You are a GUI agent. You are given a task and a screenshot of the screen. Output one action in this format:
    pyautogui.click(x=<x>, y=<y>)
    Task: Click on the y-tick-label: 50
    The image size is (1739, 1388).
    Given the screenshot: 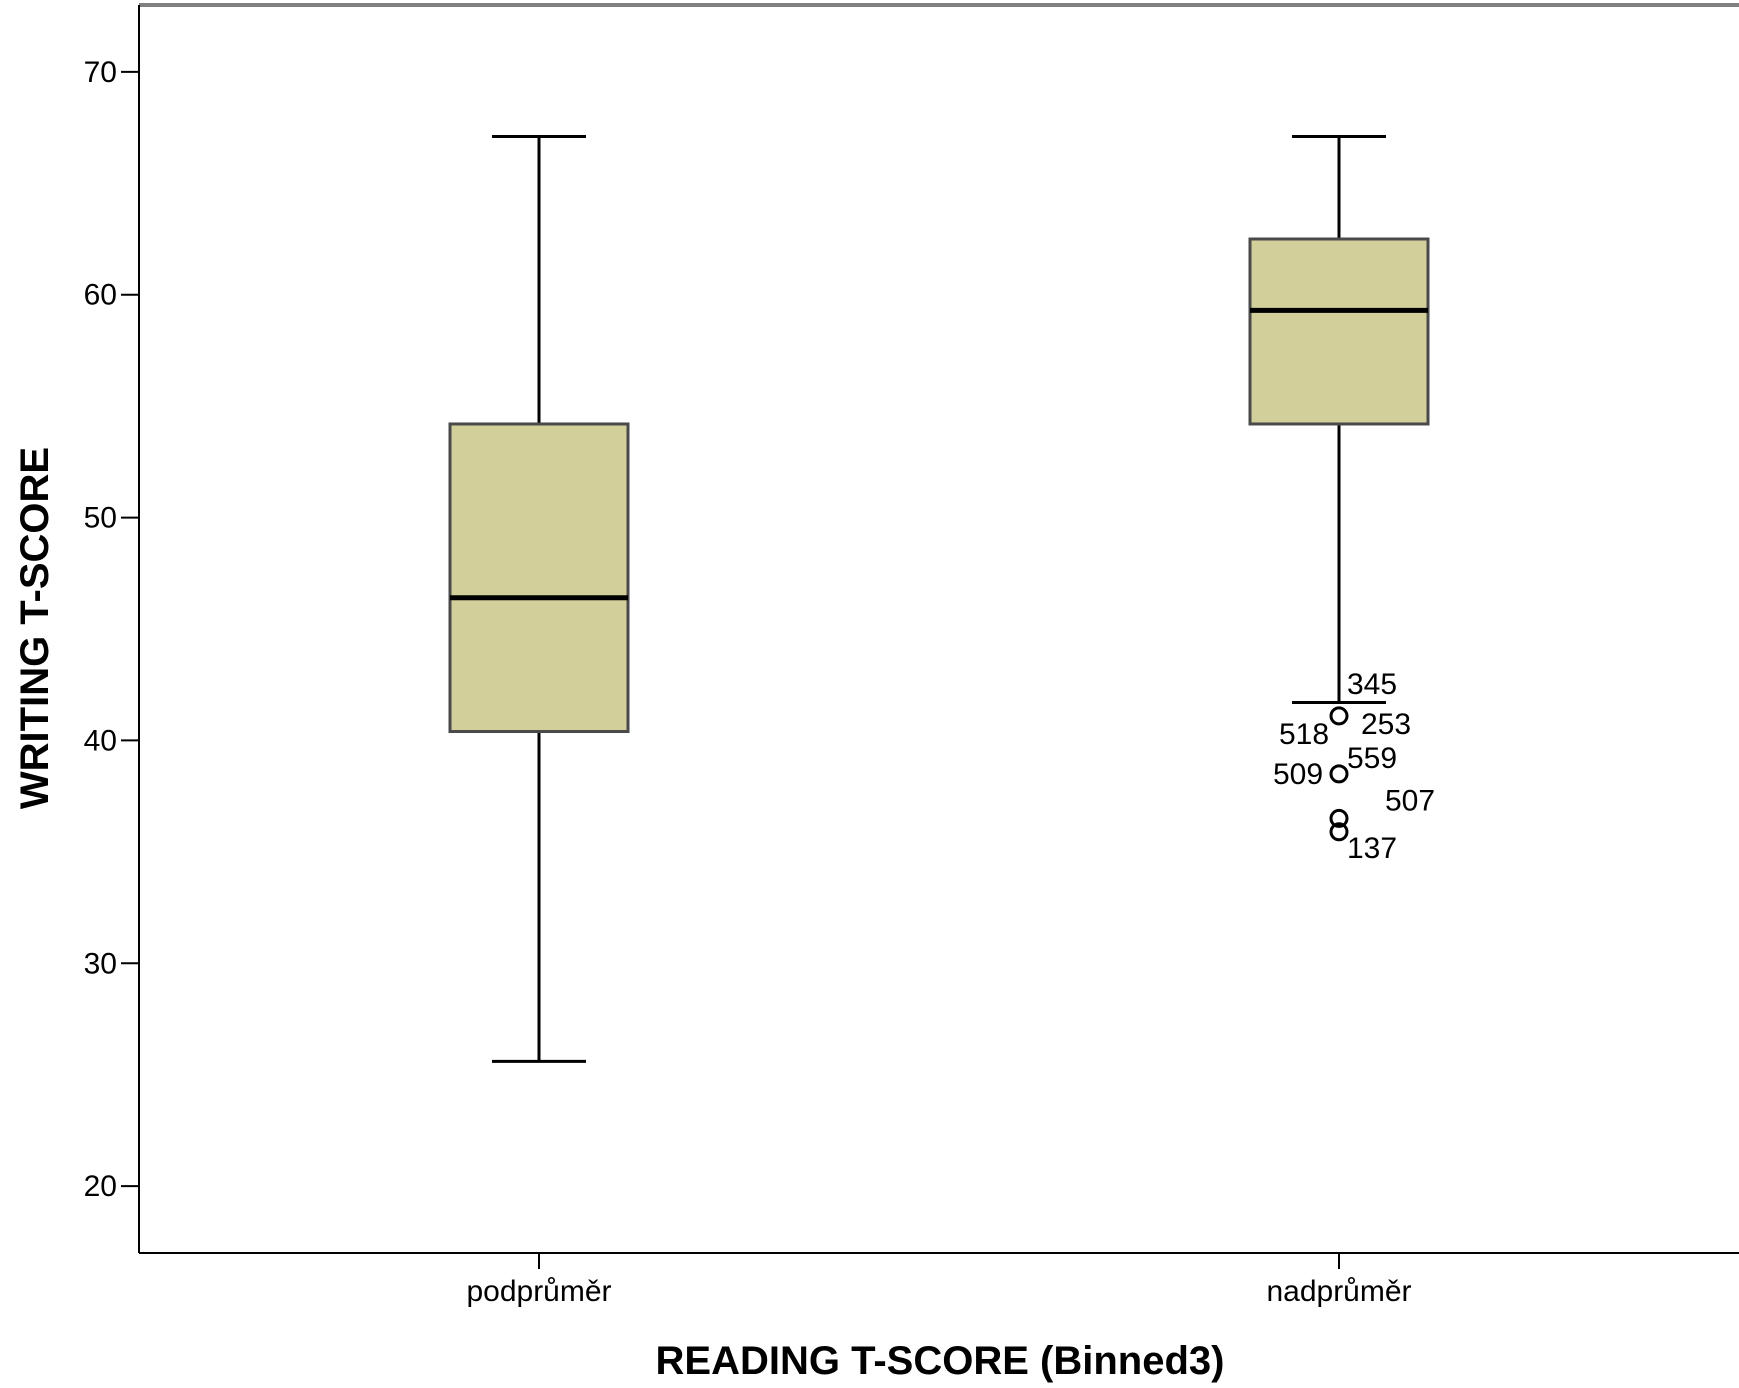 What is the action you would take?
    pyautogui.click(x=100, y=518)
    